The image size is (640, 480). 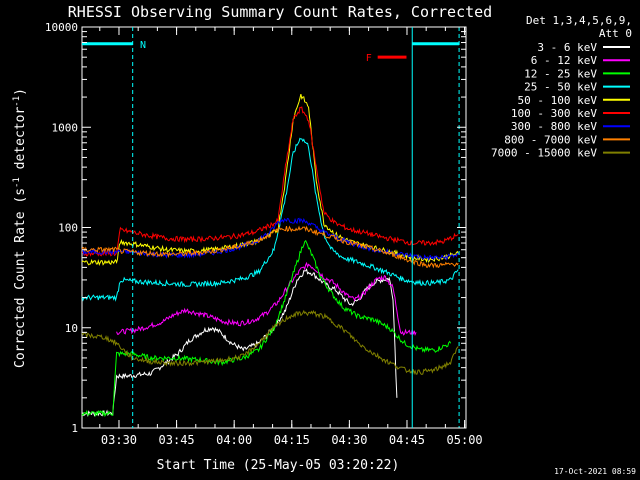 I want to click on x-tick-label: 04:15, so click(x=292, y=440).